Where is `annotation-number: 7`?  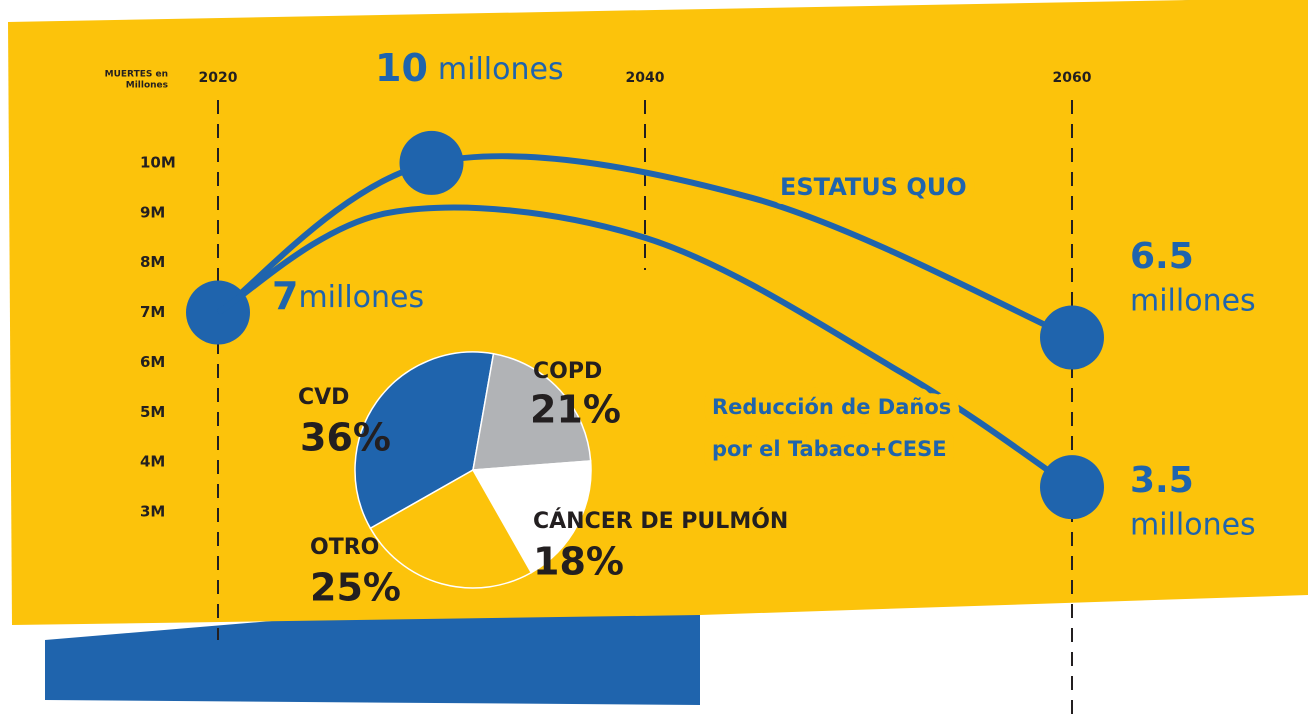 annotation-number: 7 is located at coordinates (285, 296).